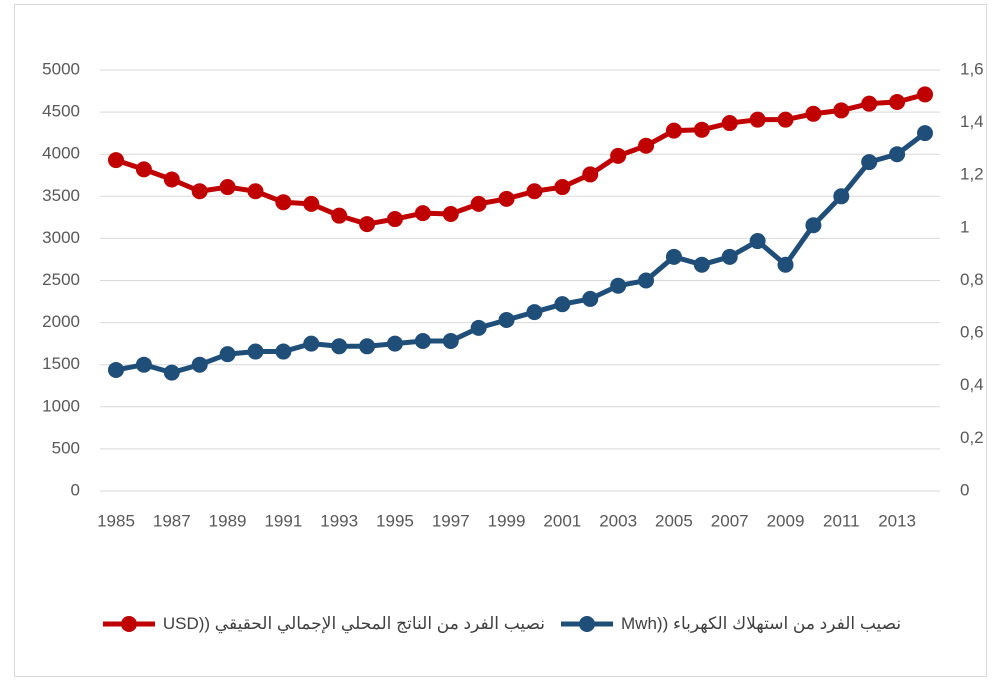 This screenshot has height=681, width=1002. Describe the element at coordinates (897, 520) in the screenshot. I see `x-tick-label: 2013` at that location.